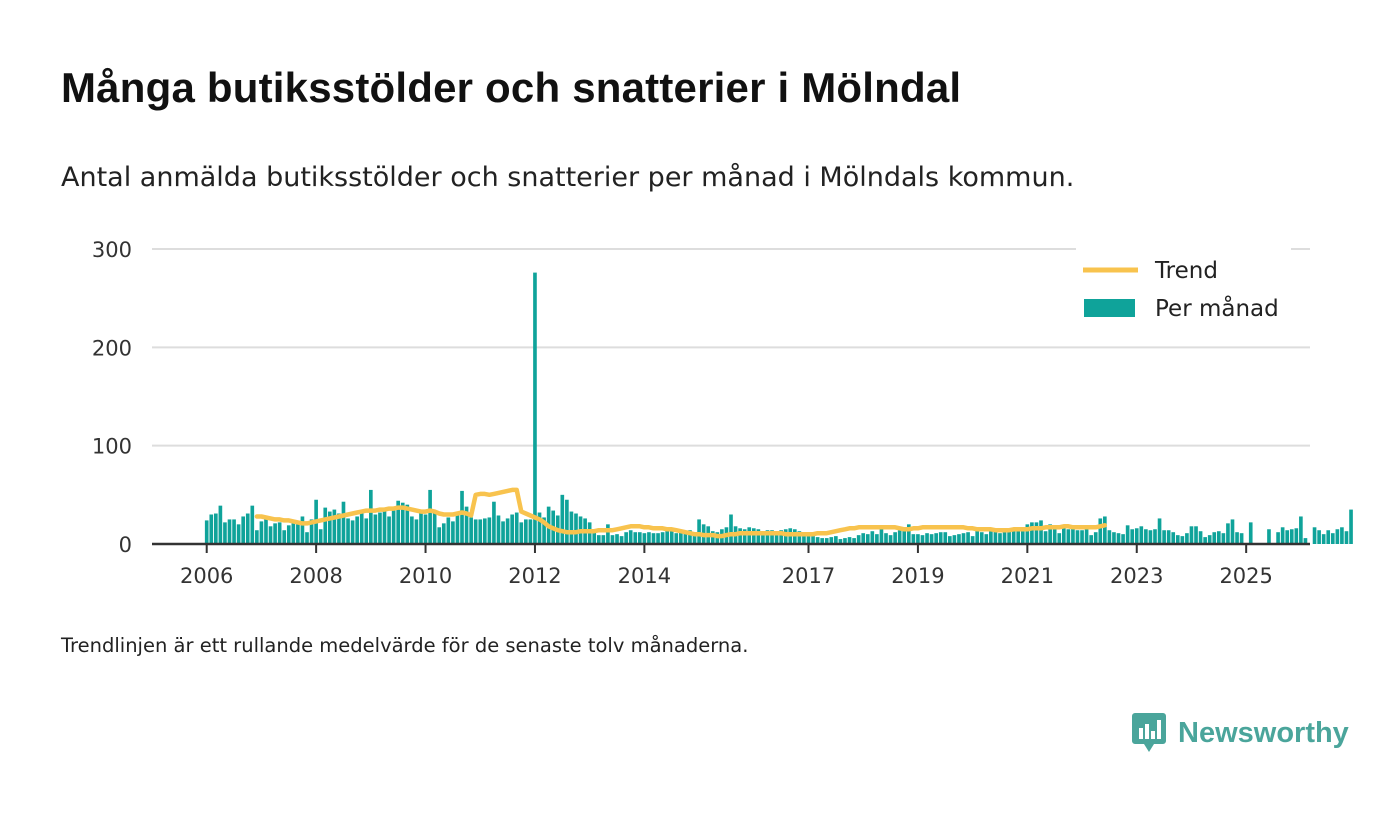 The width and height of the screenshot is (1400, 813). Describe the element at coordinates (1149, 732) in the screenshot. I see `bar-chart-chat-bubble-icon` at that location.